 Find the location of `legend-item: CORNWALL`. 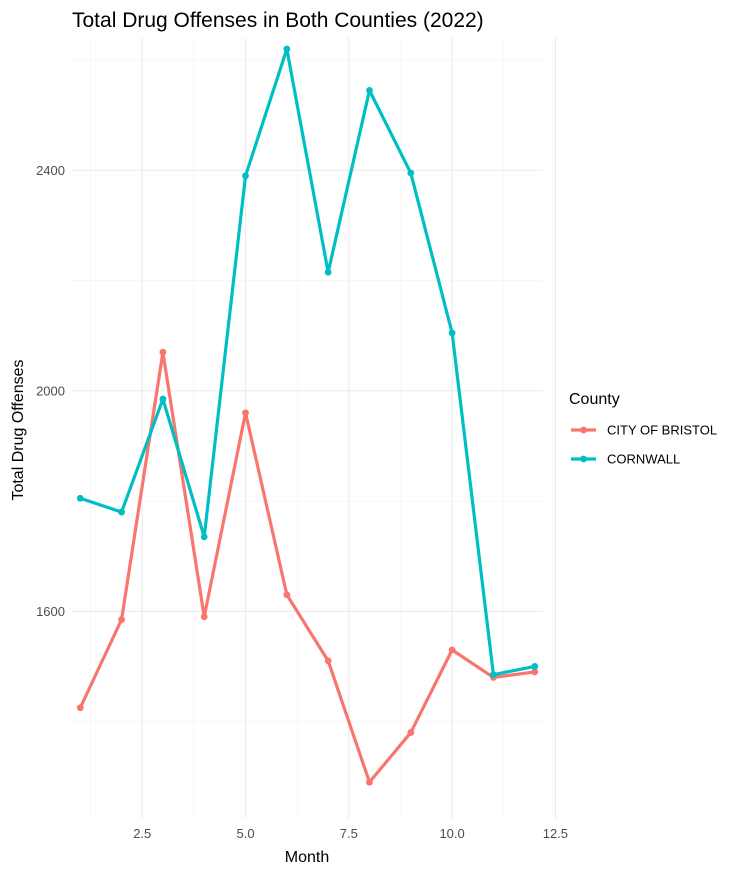

legend-item: CORNWALL is located at coordinates (625, 459).